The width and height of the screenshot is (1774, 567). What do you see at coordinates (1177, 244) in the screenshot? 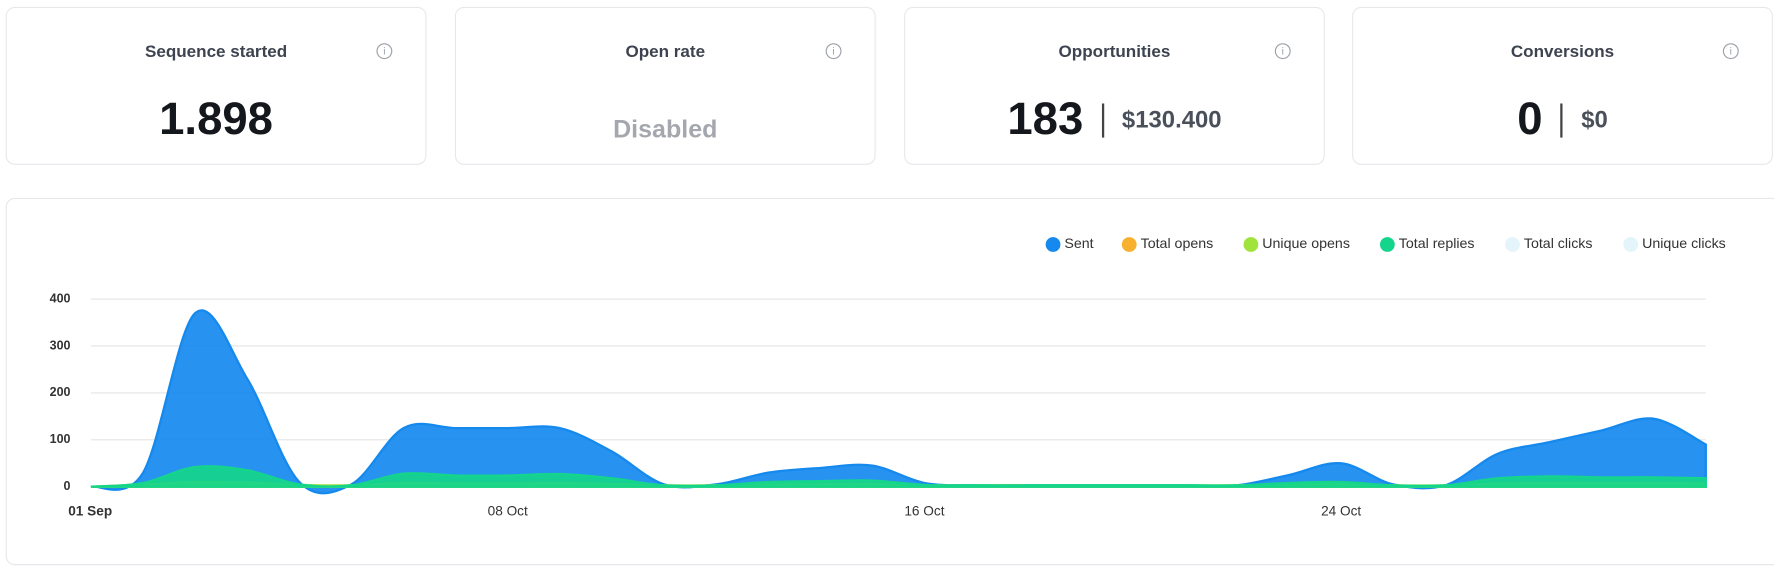
I see `legend-label: Total opens` at bounding box center [1177, 244].